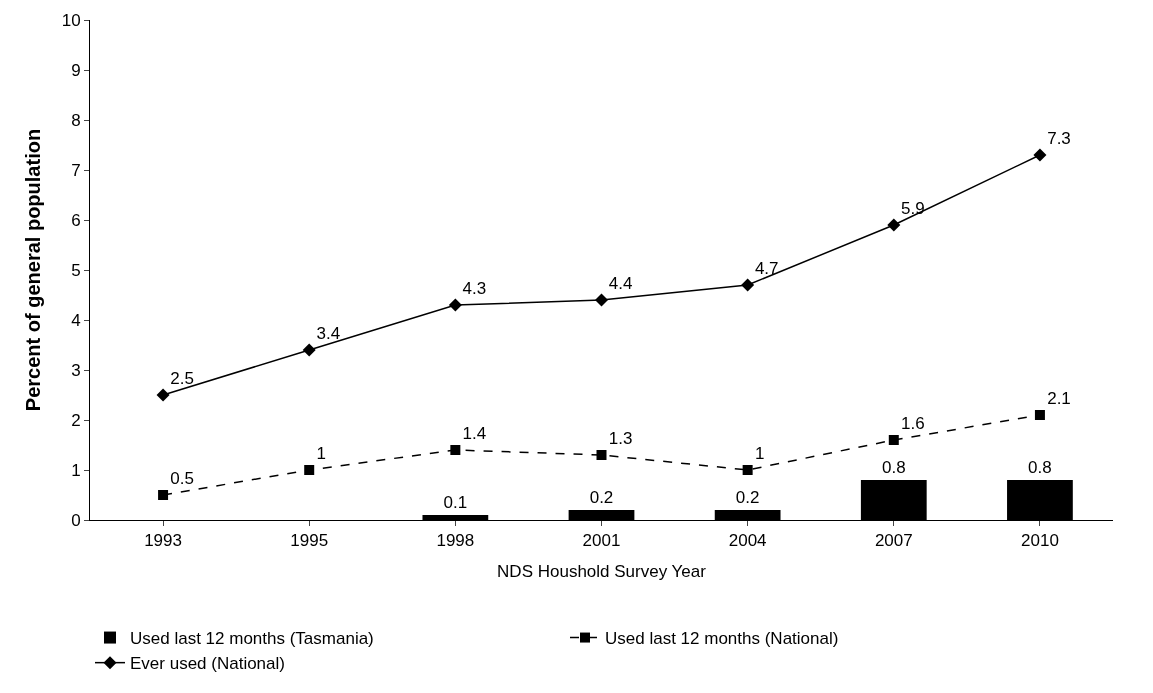 This screenshot has height=693, width=1153. What do you see at coordinates (766, 268) in the screenshot?
I see `data-label: 4.7` at bounding box center [766, 268].